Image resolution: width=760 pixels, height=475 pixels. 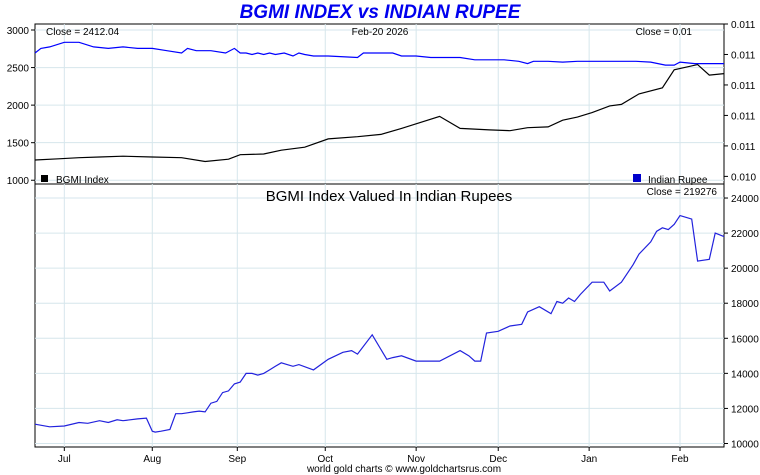 I want to click on bottom-right-tick-label: 24000, so click(x=745, y=199).